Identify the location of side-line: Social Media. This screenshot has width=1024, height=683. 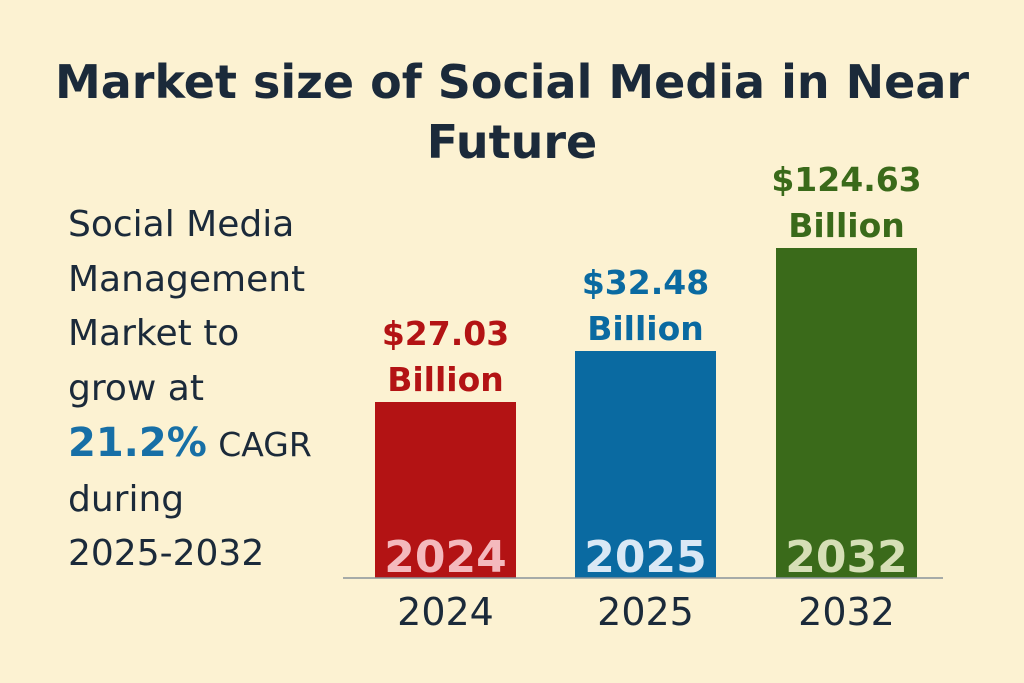
(181, 224).